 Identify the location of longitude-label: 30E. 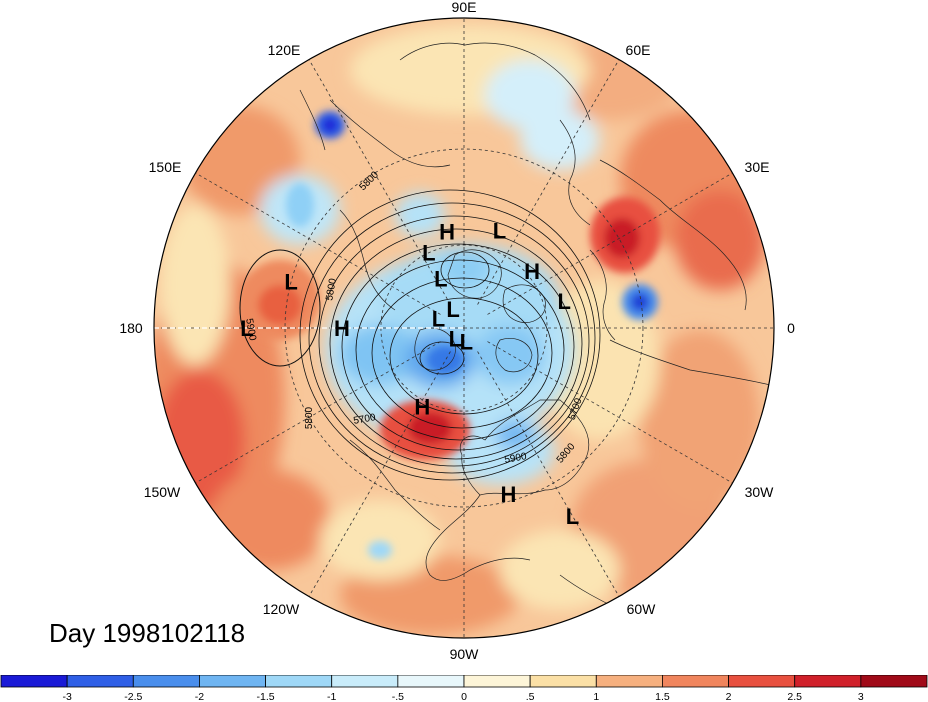
(757, 167).